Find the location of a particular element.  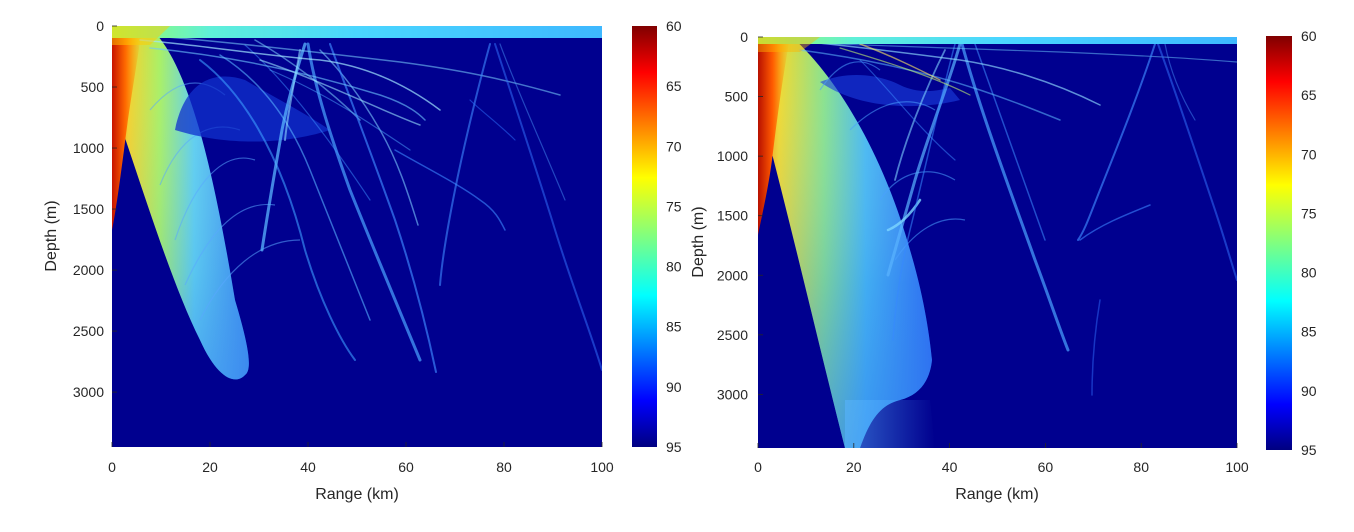

surface-duct-right is located at coordinates (997, 40).